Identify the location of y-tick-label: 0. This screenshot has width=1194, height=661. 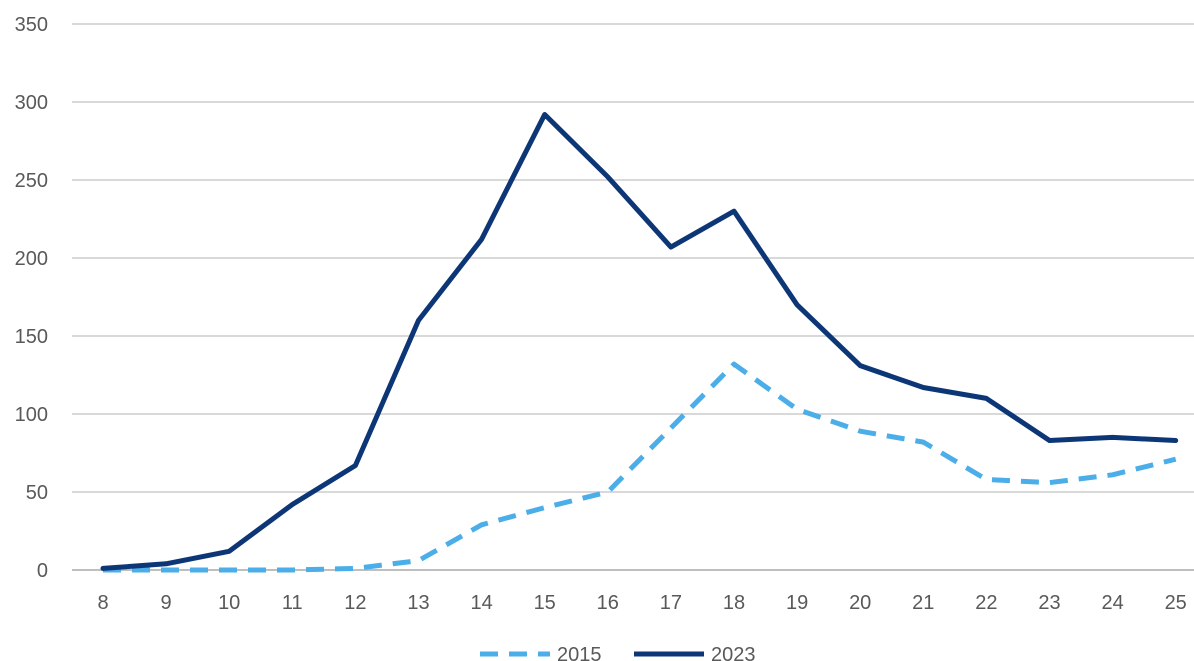
(42, 571).